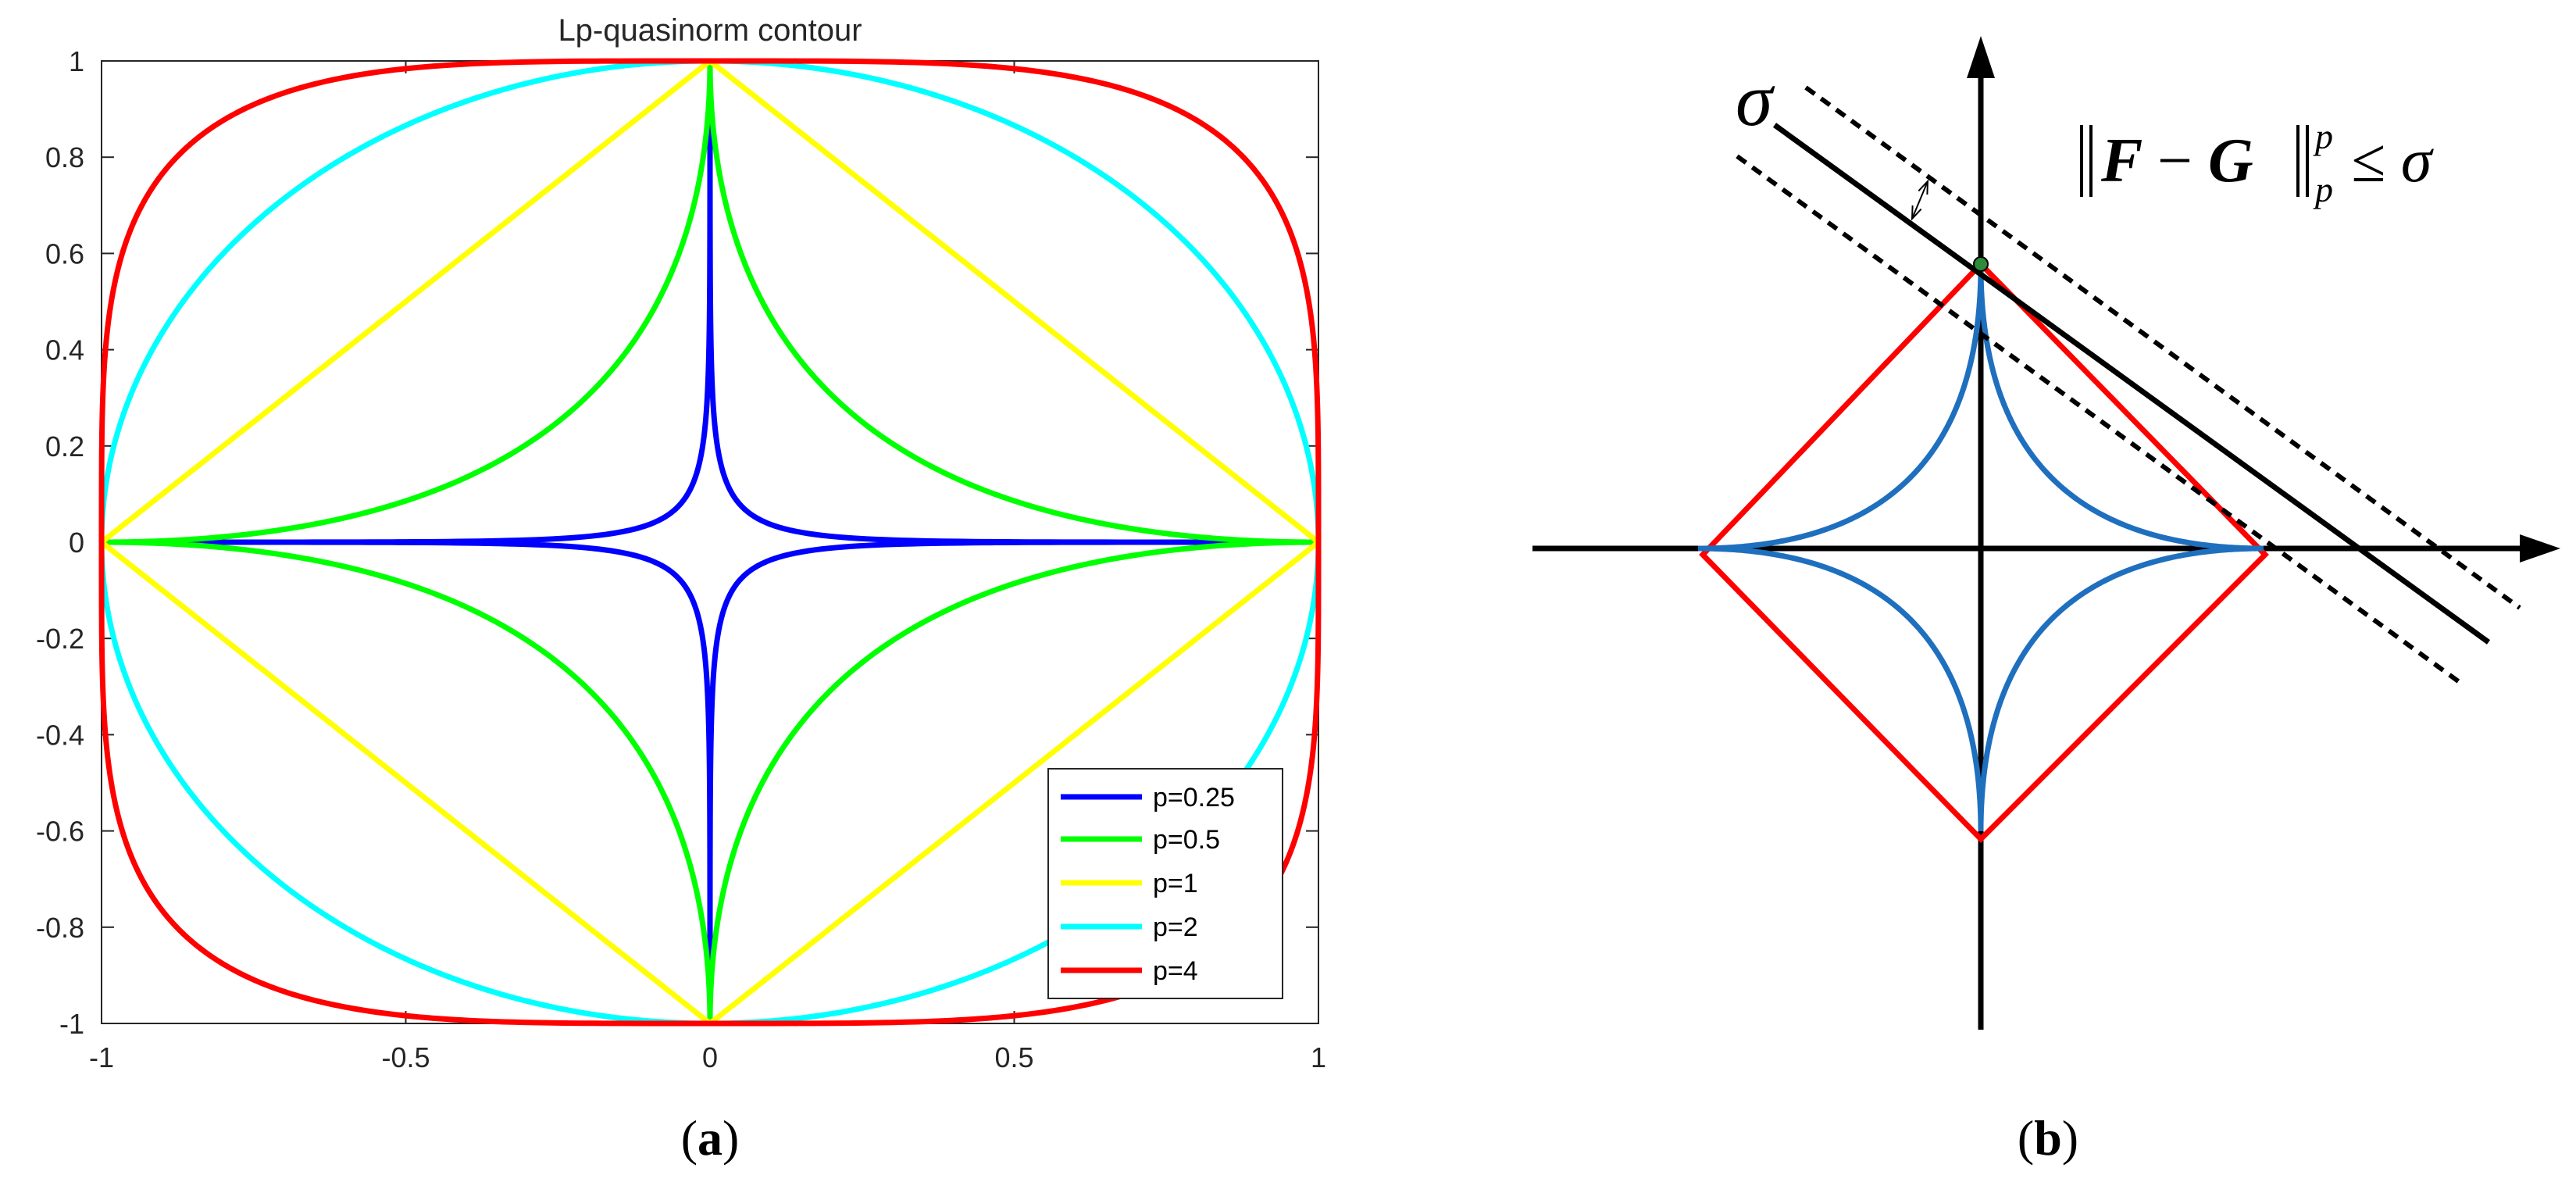 This screenshot has width=2576, height=1200. Describe the element at coordinates (71, 1024) in the screenshot. I see `y-tick-label: -1` at that location.